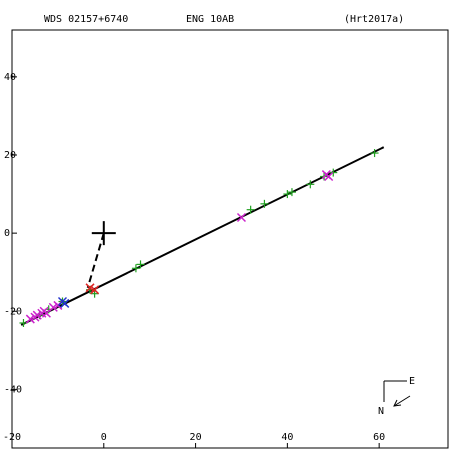  What do you see at coordinates (210, 19) in the screenshot?
I see `header-discoverer: ENG 10AB` at bounding box center [210, 19].